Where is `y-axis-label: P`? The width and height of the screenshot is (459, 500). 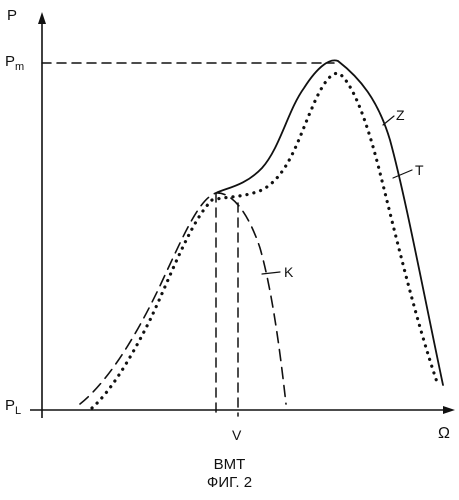
y-axis-label: P is located at coordinates (12, 15).